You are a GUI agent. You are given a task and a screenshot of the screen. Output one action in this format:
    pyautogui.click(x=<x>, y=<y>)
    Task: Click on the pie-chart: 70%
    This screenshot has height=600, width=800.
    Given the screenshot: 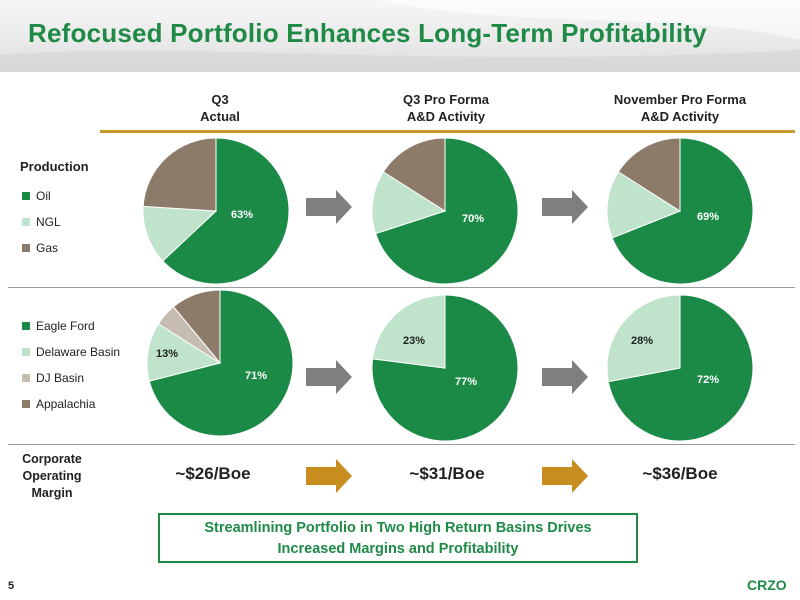 What is the action you would take?
    pyautogui.click(x=445, y=211)
    